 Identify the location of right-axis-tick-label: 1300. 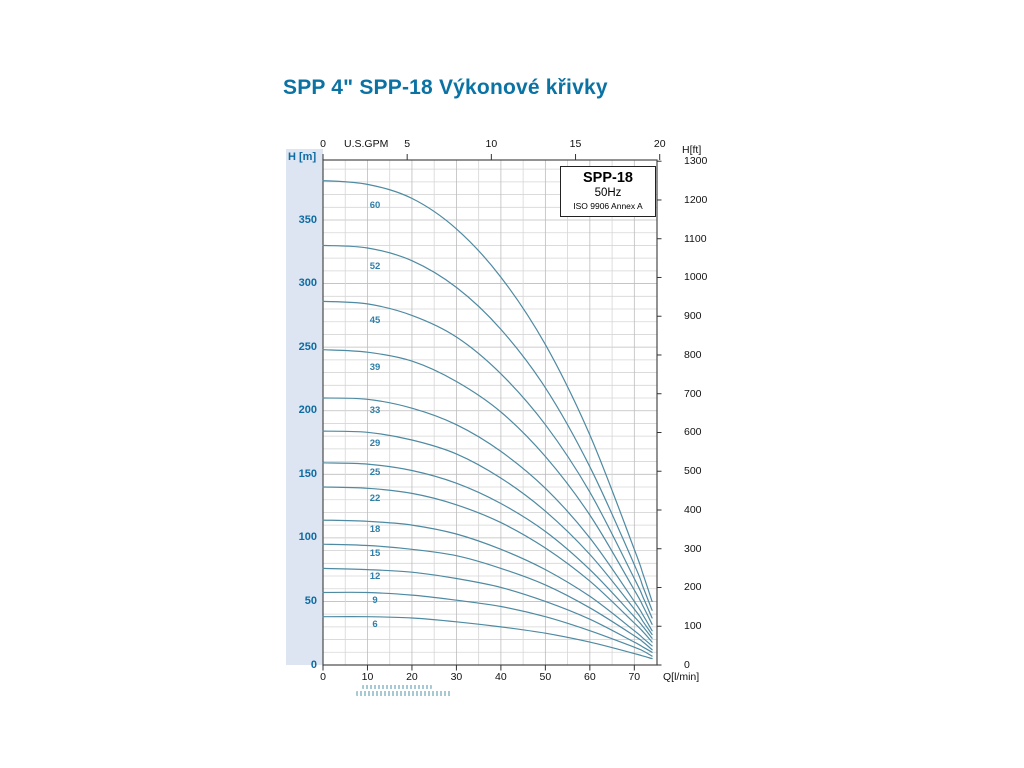
(696, 161).